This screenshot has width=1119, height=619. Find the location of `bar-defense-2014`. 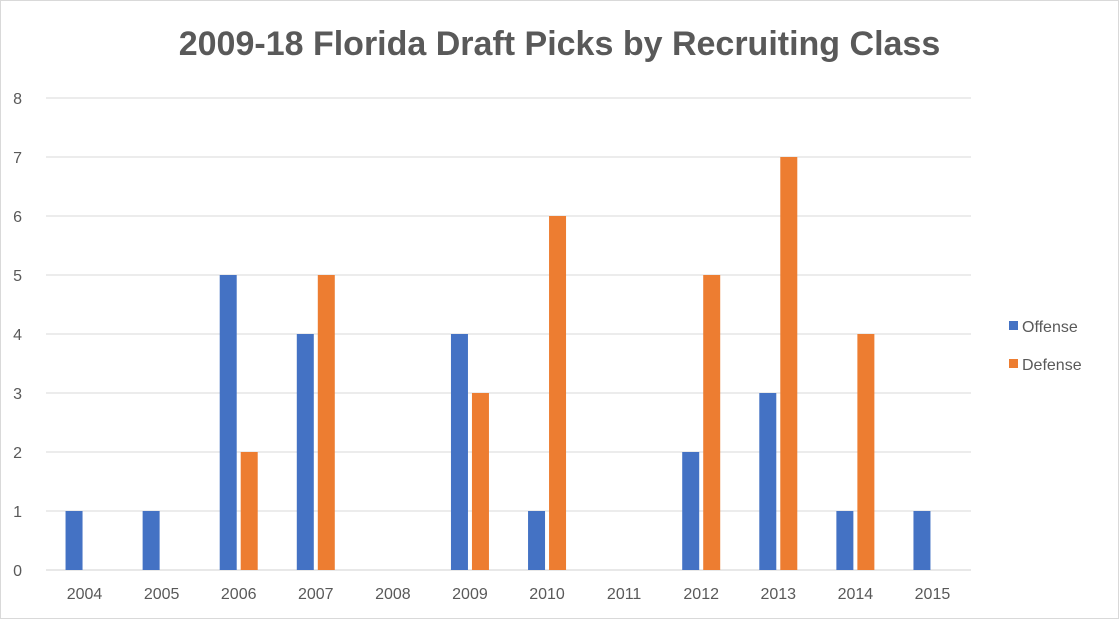

bar-defense-2014 is located at coordinates (866, 452).